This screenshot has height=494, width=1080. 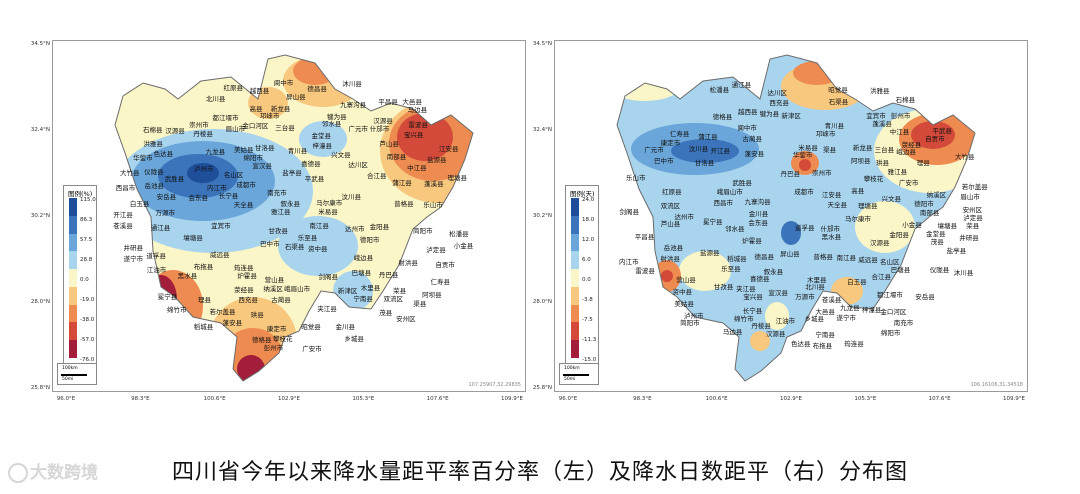 What do you see at coordinates (80, 194) in the screenshot?
I see `legend-title: 图例(%)` at bounding box center [80, 194].